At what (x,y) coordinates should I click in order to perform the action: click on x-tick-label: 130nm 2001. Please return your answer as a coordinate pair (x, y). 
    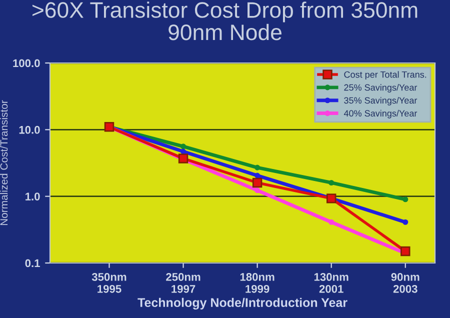
    Looking at the image, I should click on (331, 283).